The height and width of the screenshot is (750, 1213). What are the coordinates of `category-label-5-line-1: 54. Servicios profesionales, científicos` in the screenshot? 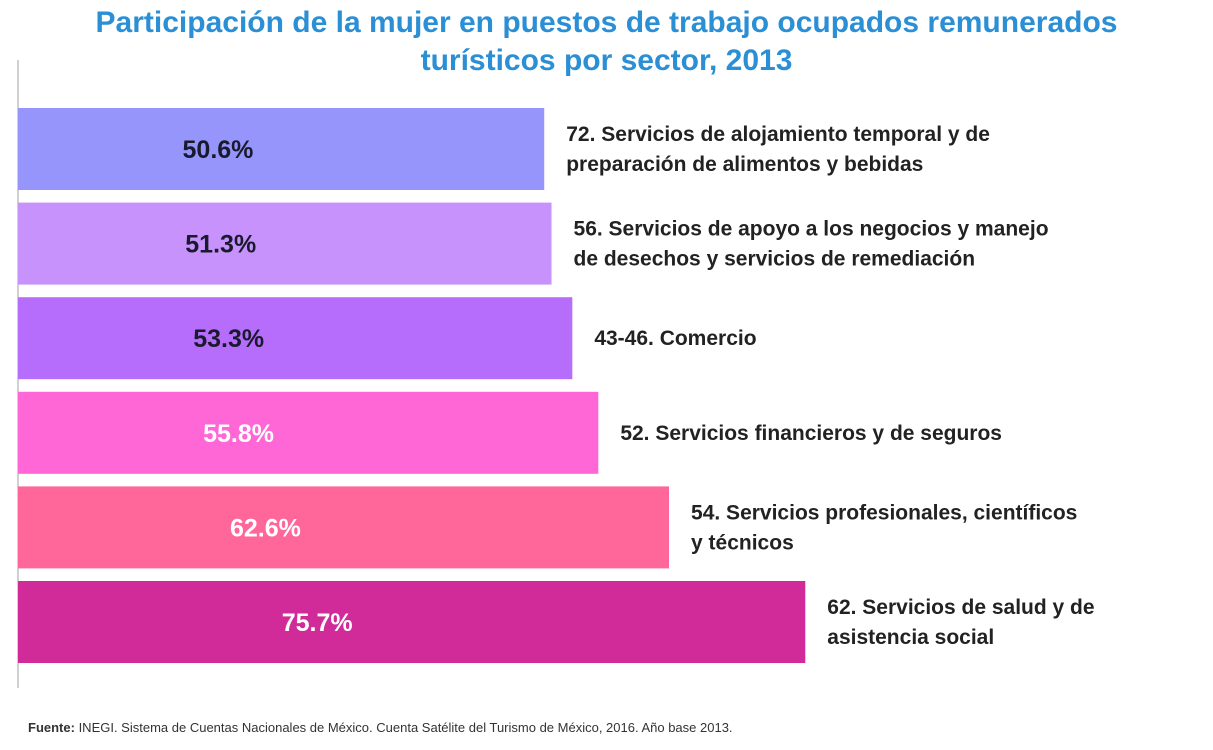 It's located at (884, 512).